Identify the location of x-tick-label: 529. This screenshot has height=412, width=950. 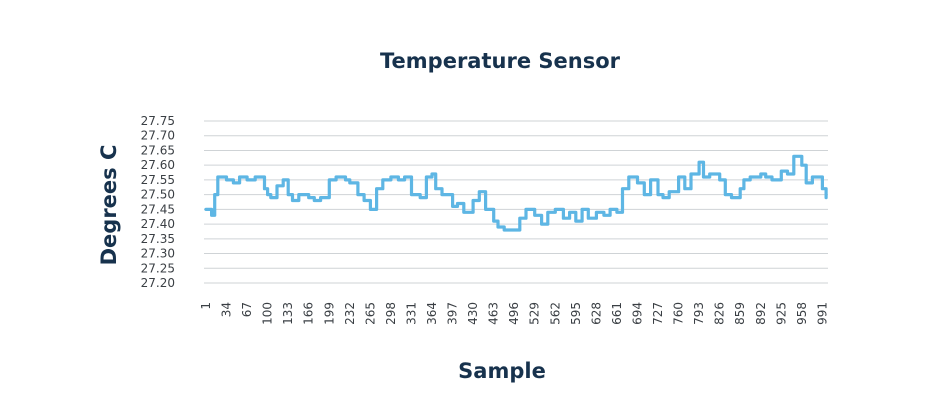
(535, 313).